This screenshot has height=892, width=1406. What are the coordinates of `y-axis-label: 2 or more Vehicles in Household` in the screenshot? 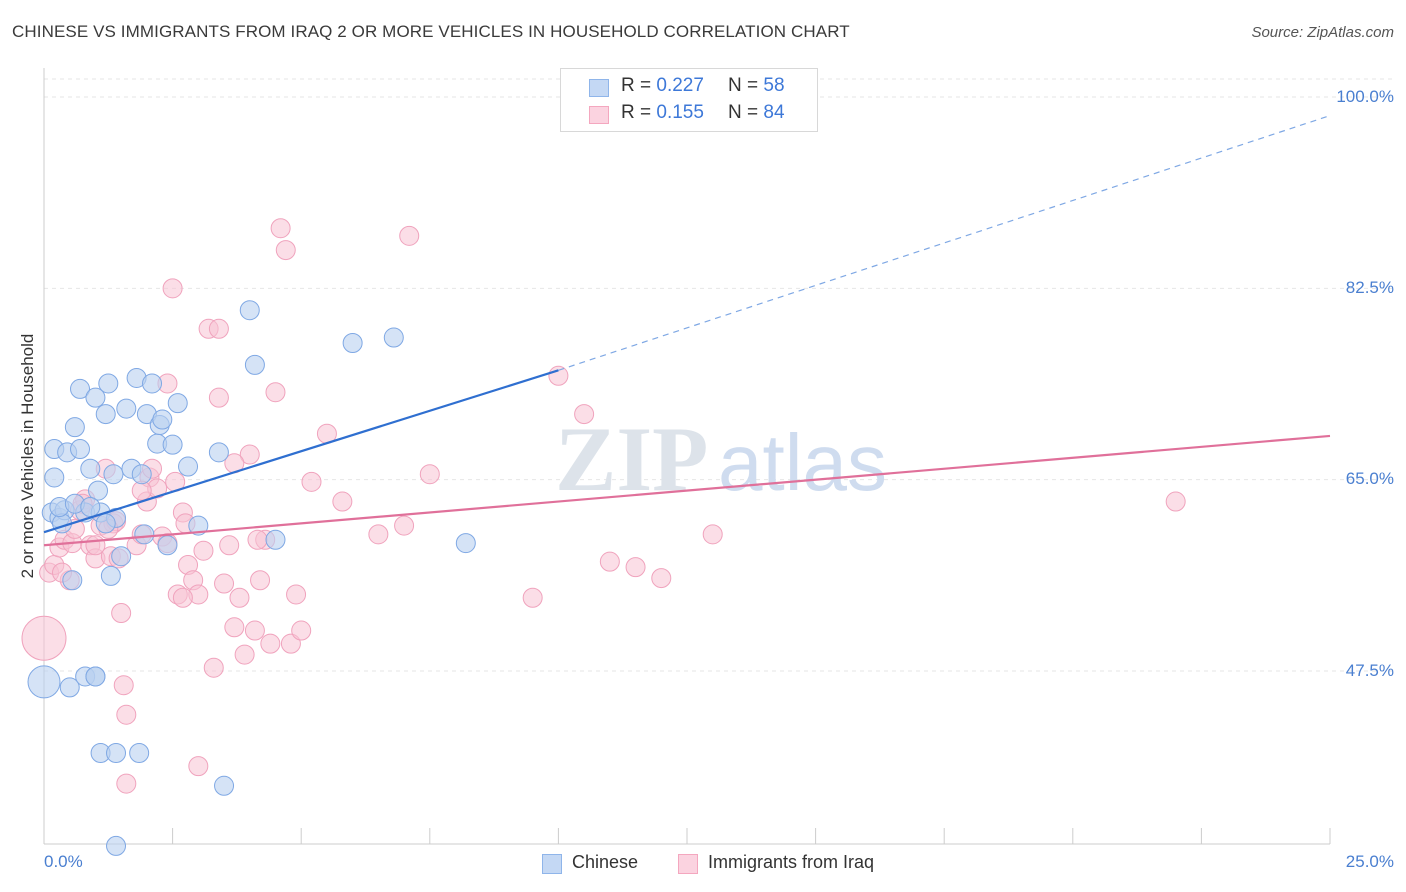 It's located at (27, 456).